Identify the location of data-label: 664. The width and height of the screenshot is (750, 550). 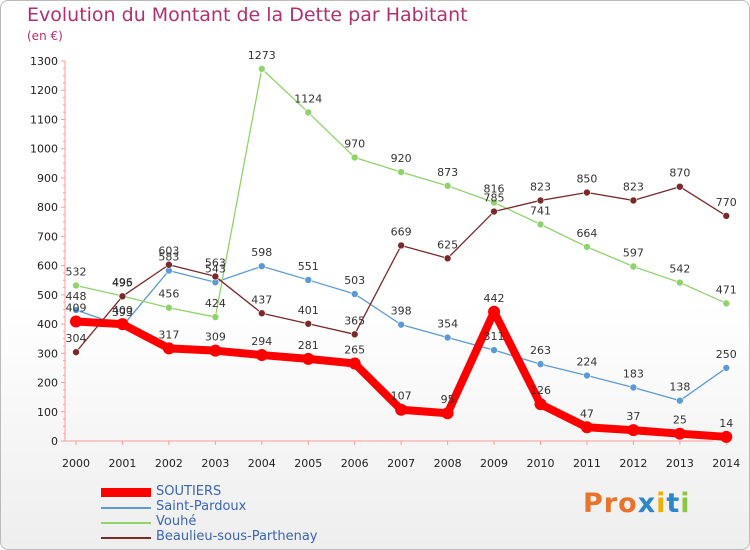
(586, 233).